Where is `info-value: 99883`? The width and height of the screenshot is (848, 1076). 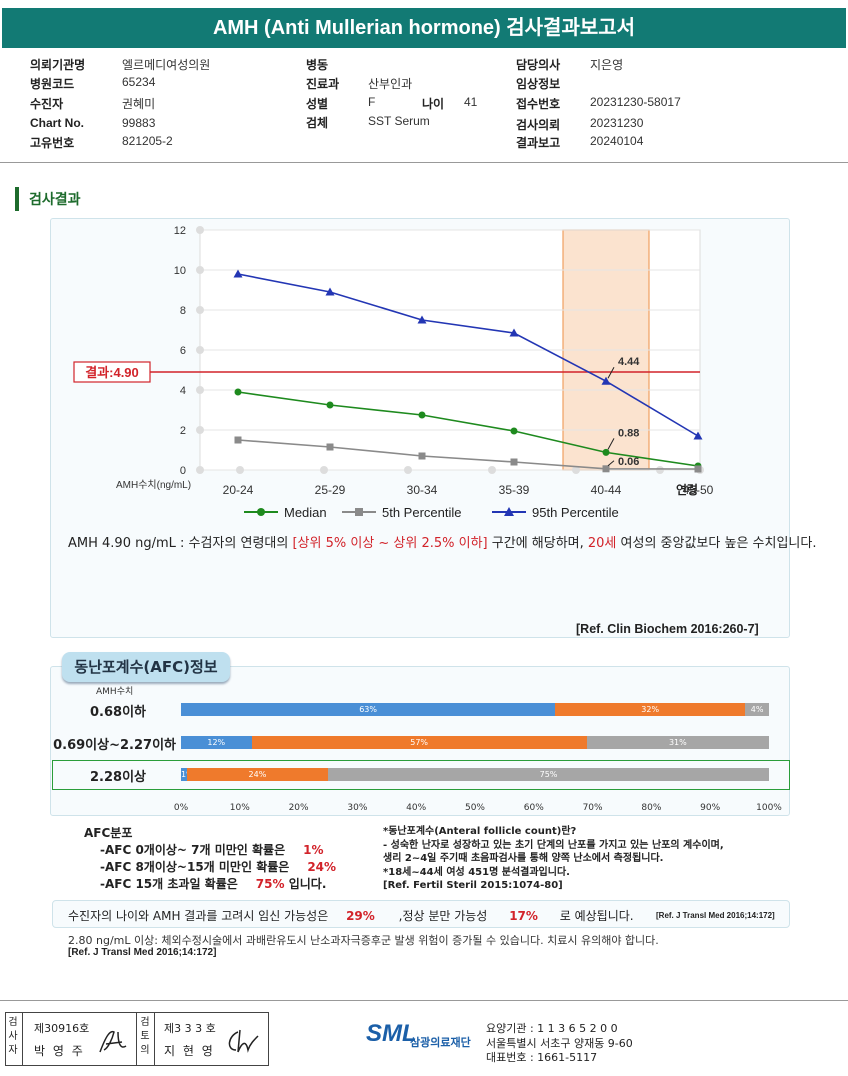
info-value: 99883 is located at coordinates (139, 123).